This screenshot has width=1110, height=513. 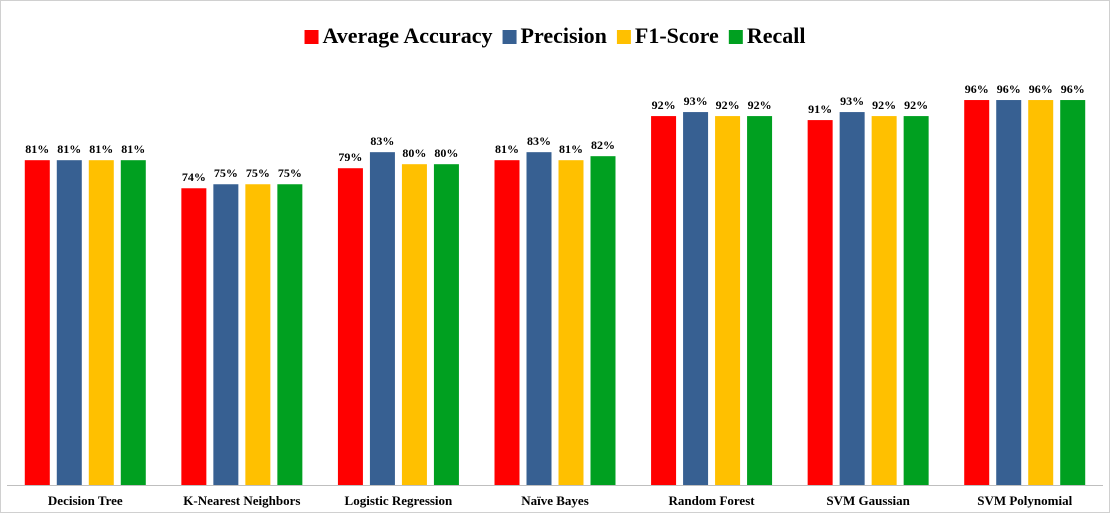 I want to click on data-label: 91%, so click(x=820, y=109).